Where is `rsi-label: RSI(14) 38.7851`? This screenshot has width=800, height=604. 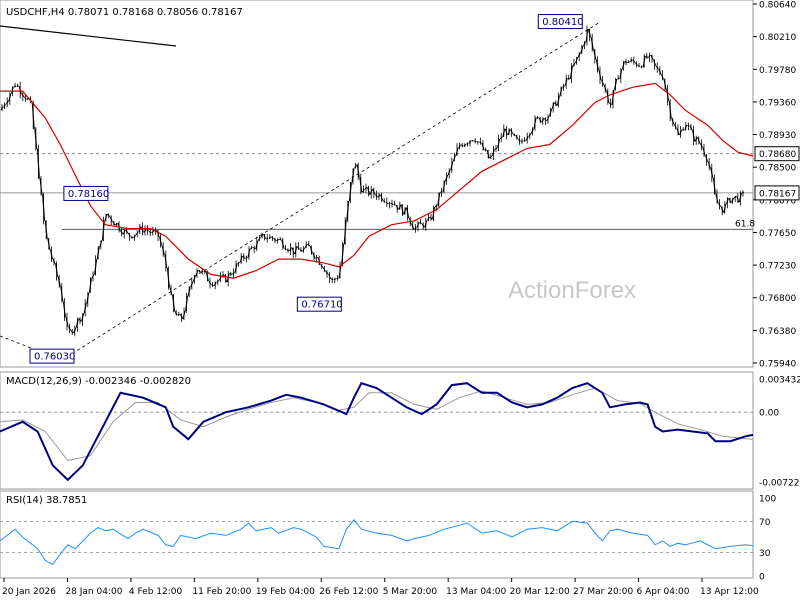
rsi-label: RSI(14) 38.7851 is located at coordinates (46, 500).